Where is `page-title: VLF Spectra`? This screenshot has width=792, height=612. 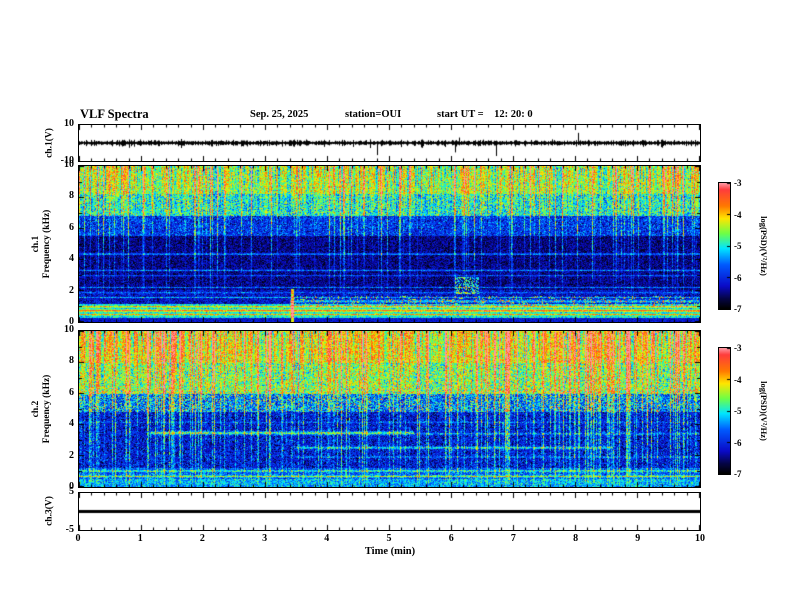 page-title: VLF Spectra is located at coordinates (114, 114).